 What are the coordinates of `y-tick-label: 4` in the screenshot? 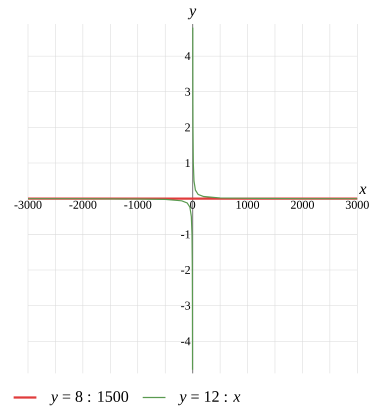 It's located at (187, 56).